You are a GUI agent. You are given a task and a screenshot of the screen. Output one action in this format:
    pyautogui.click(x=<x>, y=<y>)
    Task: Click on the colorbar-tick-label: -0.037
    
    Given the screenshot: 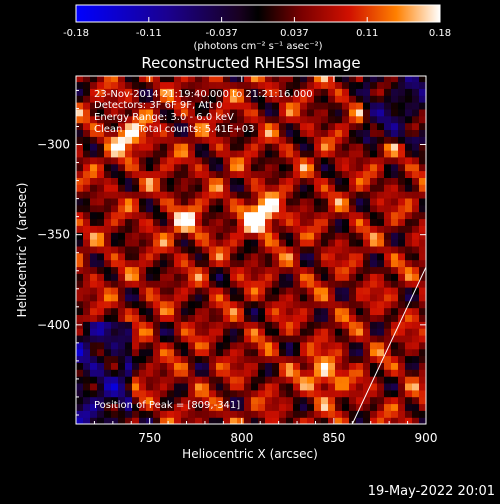 What is the action you would take?
    pyautogui.click(x=221, y=33)
    